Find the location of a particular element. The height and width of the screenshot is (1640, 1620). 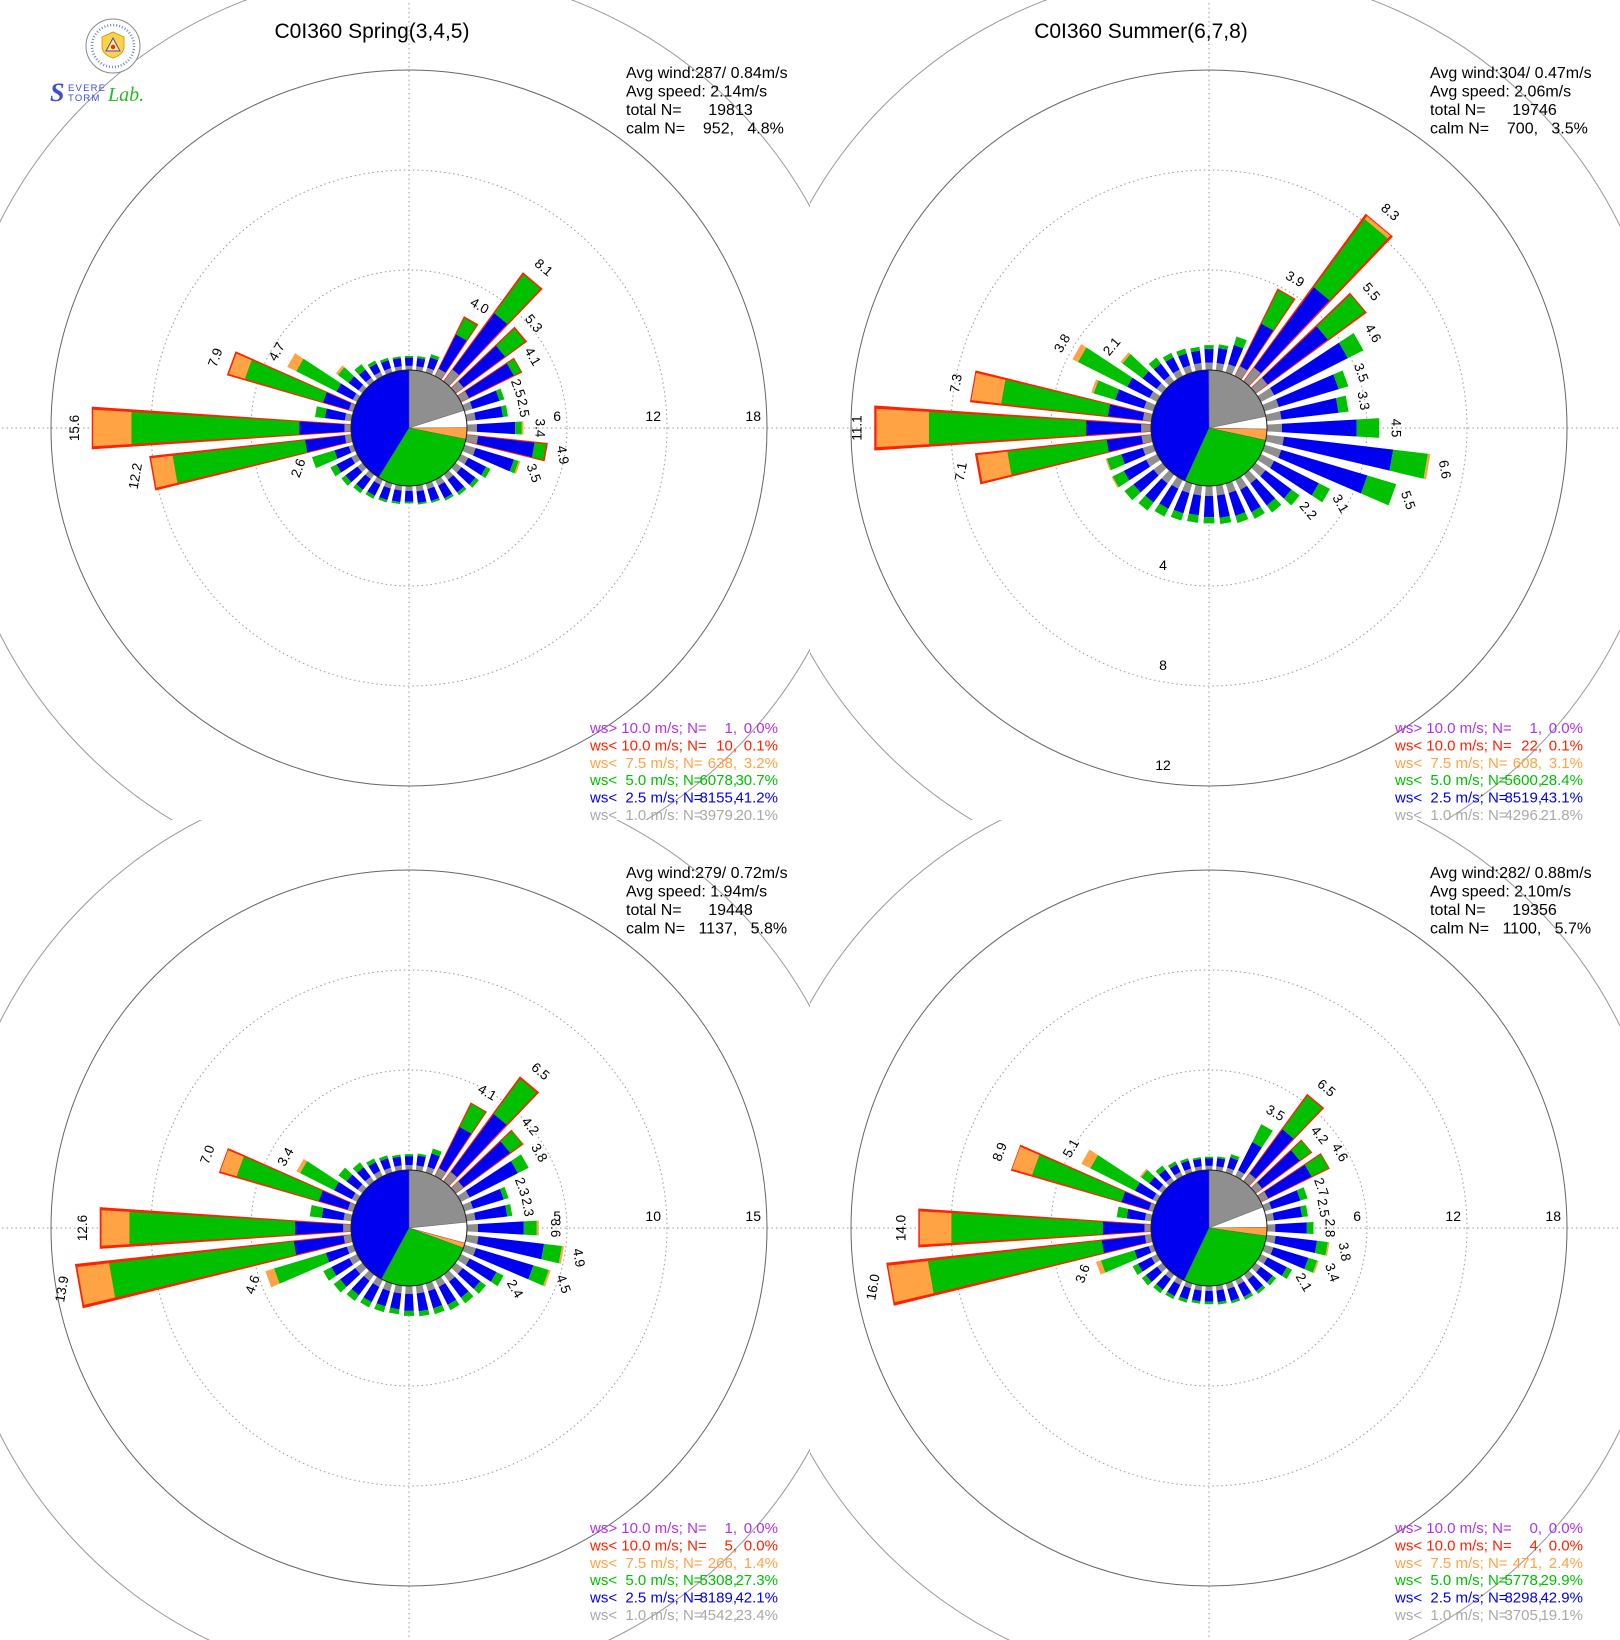

petal-value-label: 3.3 is located at coordinates (1364, 400).